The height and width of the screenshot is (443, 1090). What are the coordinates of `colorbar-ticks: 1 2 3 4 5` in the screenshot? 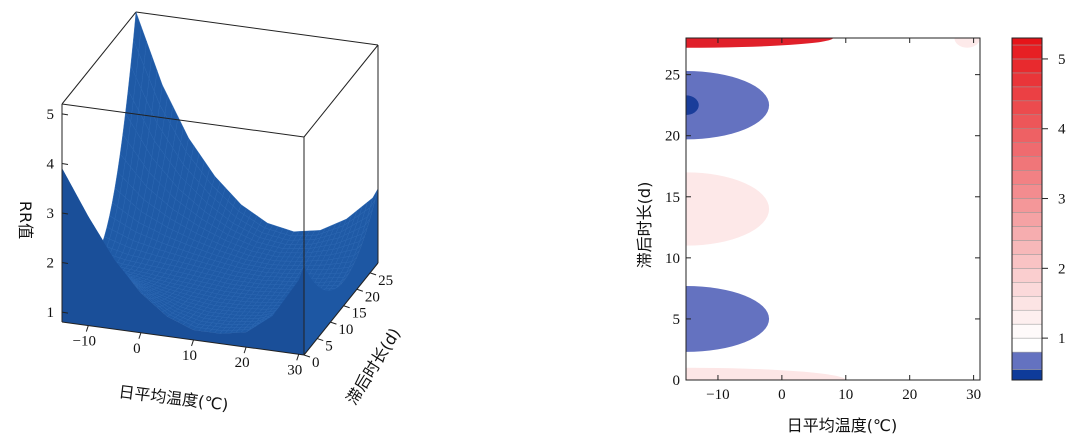 It's located at (1054, 199).